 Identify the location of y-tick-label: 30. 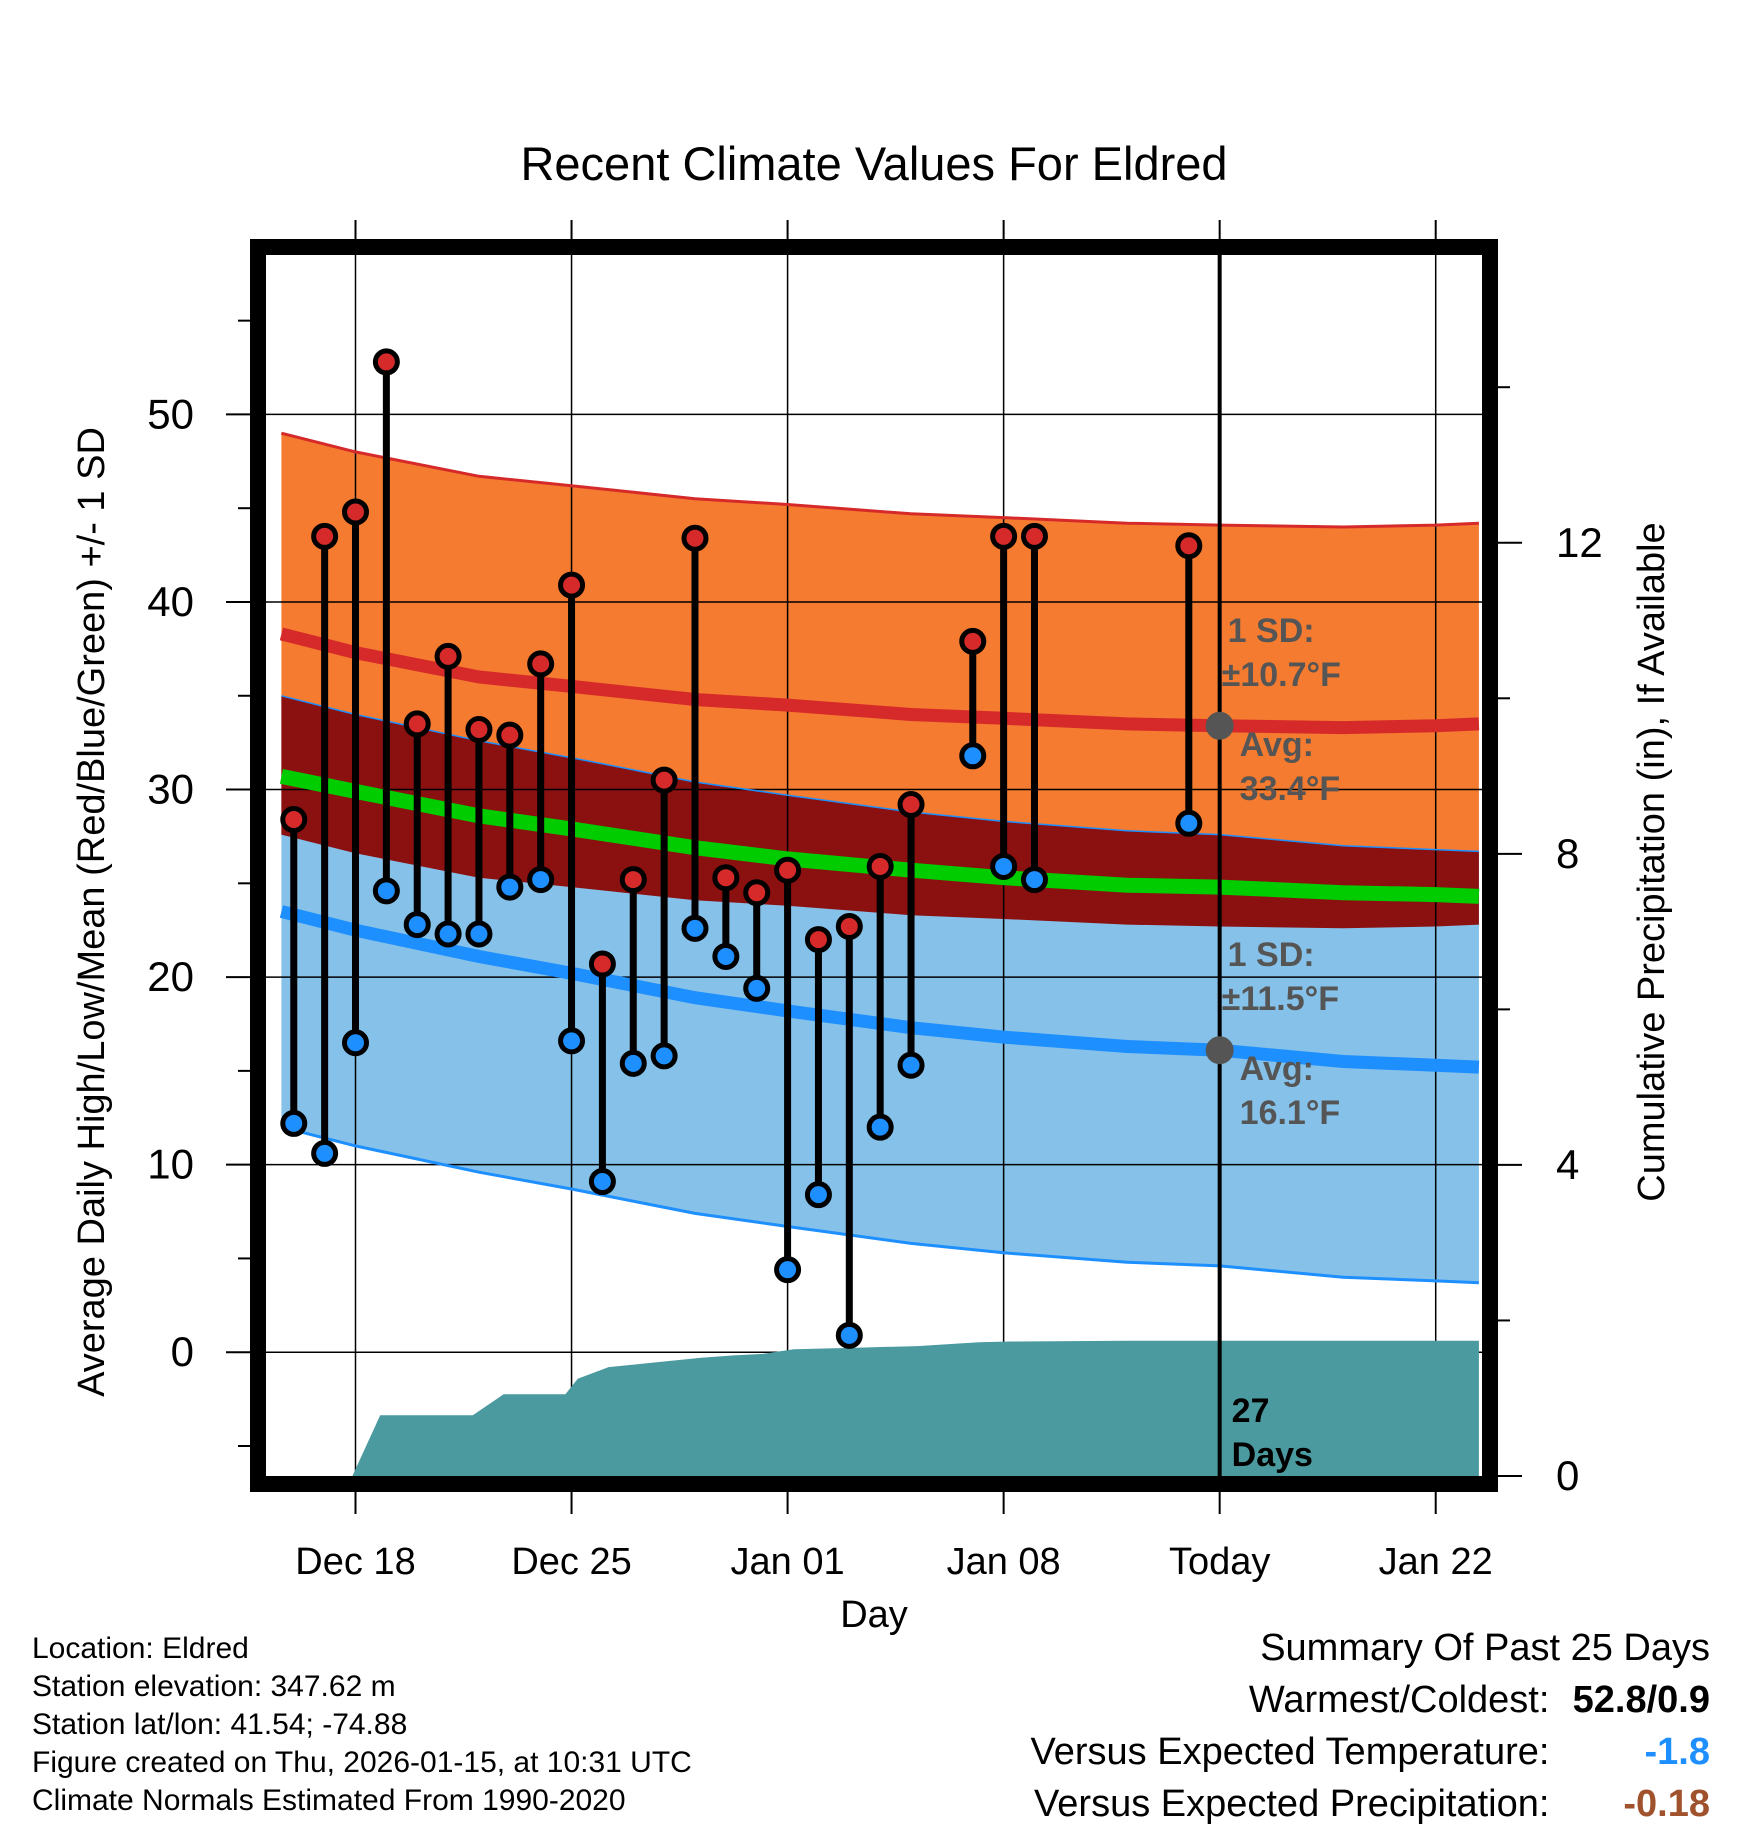
(170, 789).